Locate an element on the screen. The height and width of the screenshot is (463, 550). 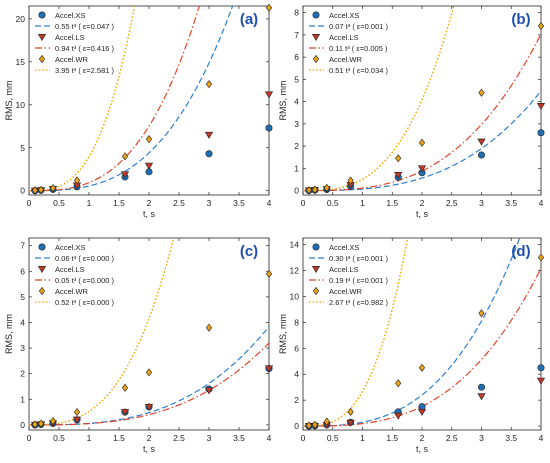
legend-fit-label: 3.95 t³ ( ε=2.581 ) is located at coordinates (85, 70).